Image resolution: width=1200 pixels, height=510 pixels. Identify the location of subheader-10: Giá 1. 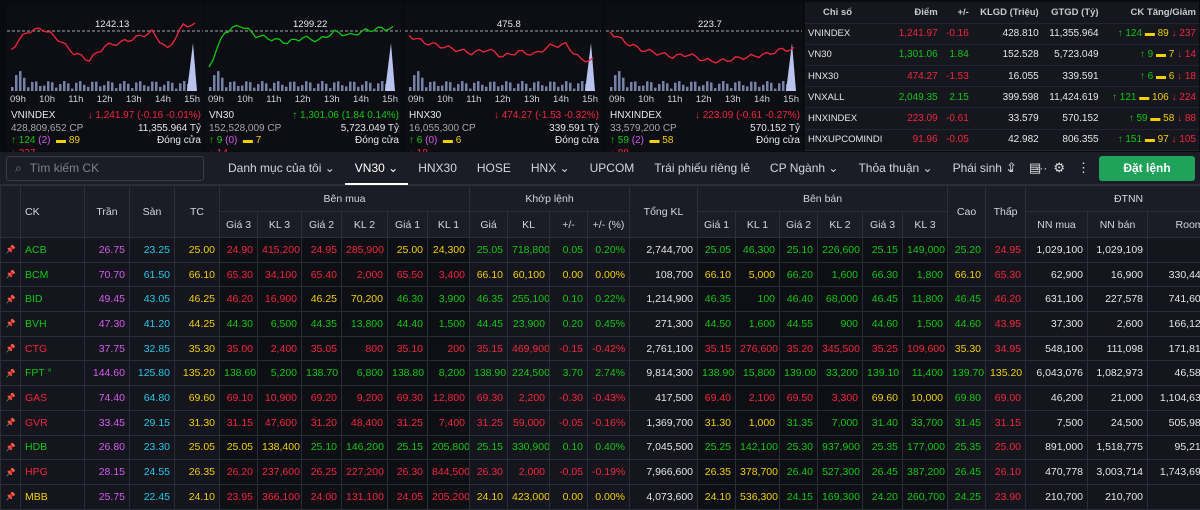
(717, 225).